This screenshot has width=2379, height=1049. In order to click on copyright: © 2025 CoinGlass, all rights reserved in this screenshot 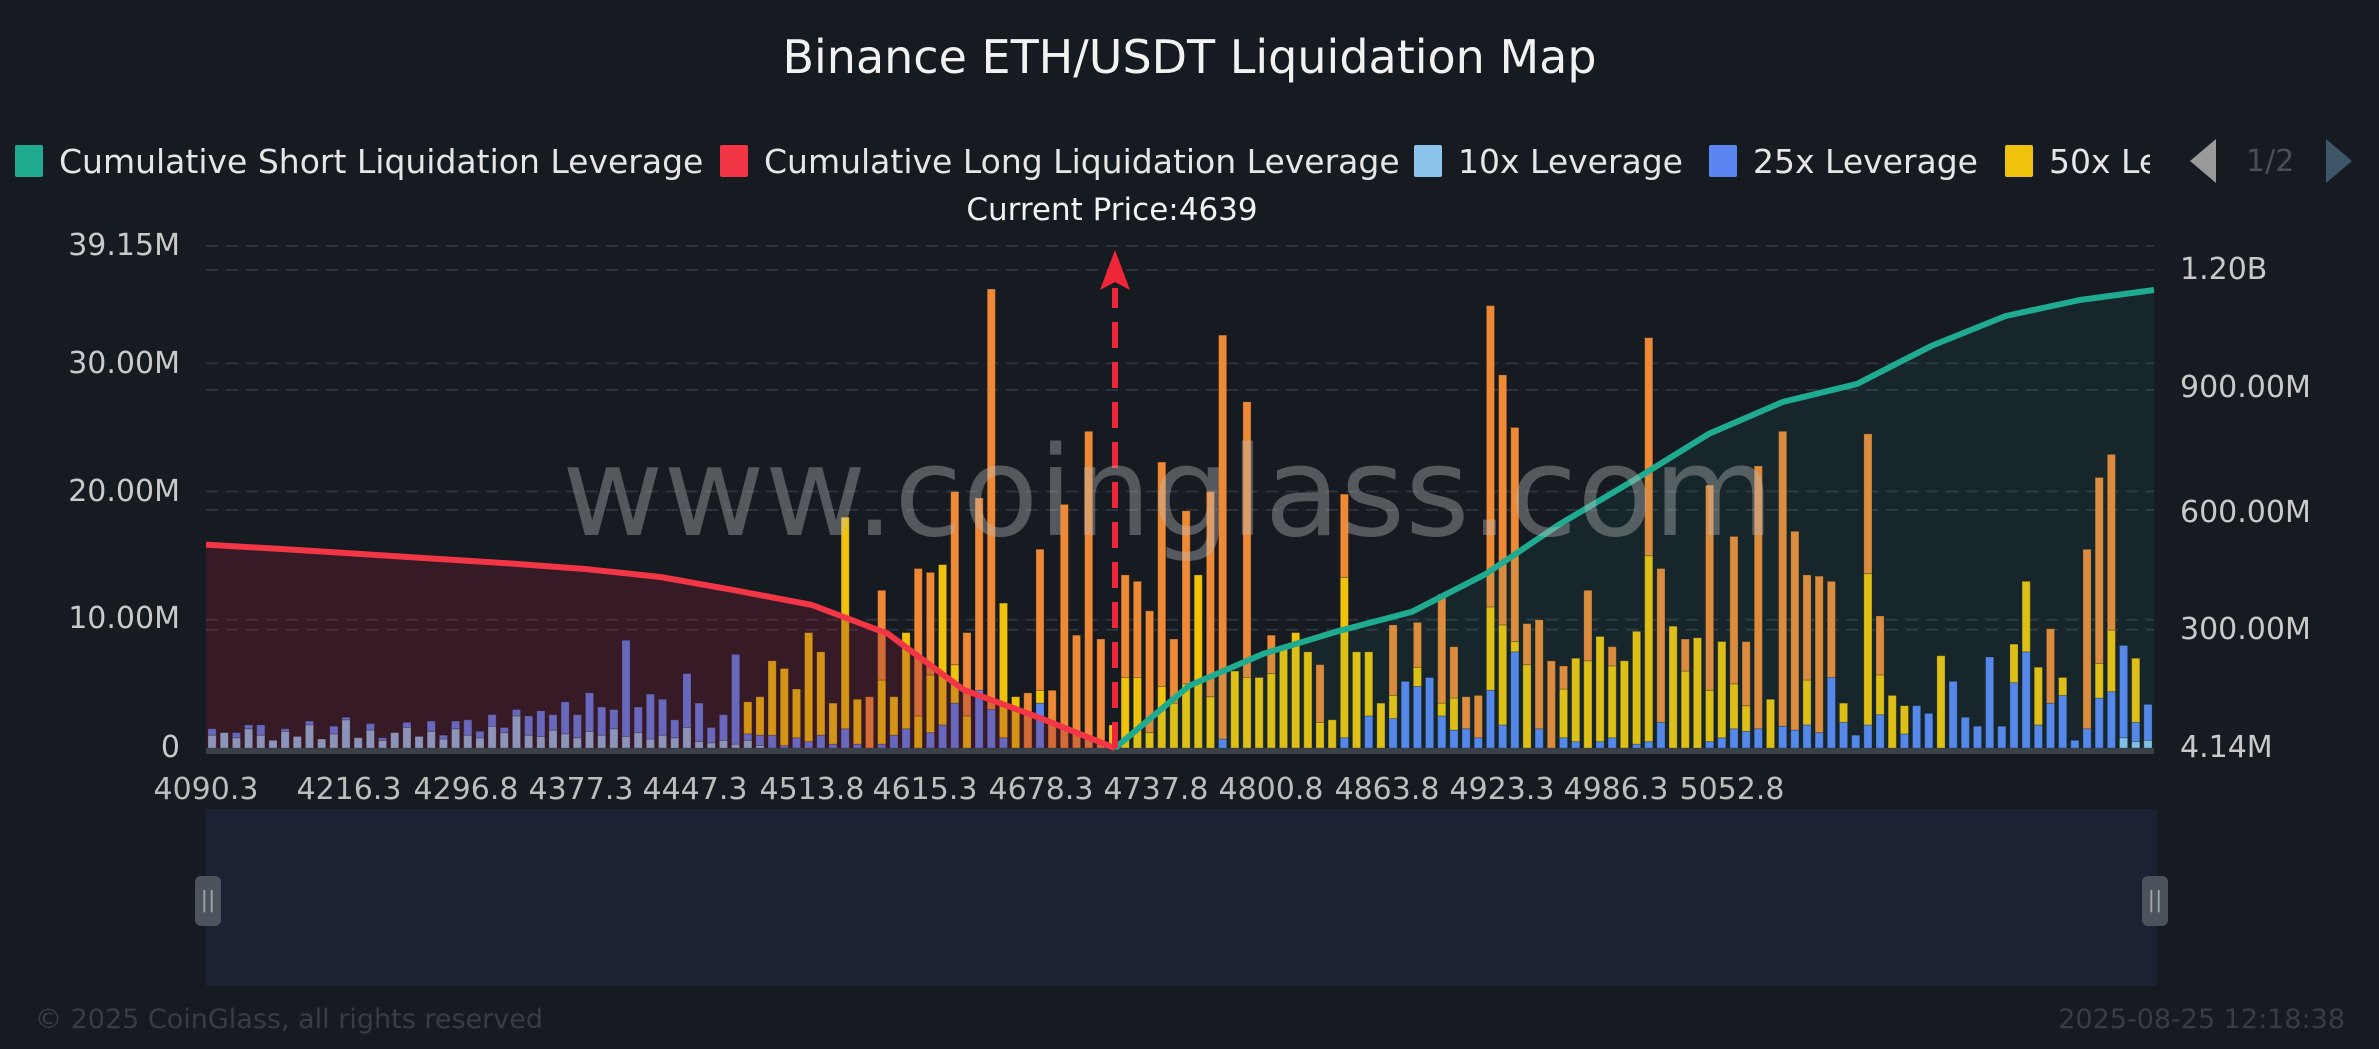, I will do `click(289, 1019)`.